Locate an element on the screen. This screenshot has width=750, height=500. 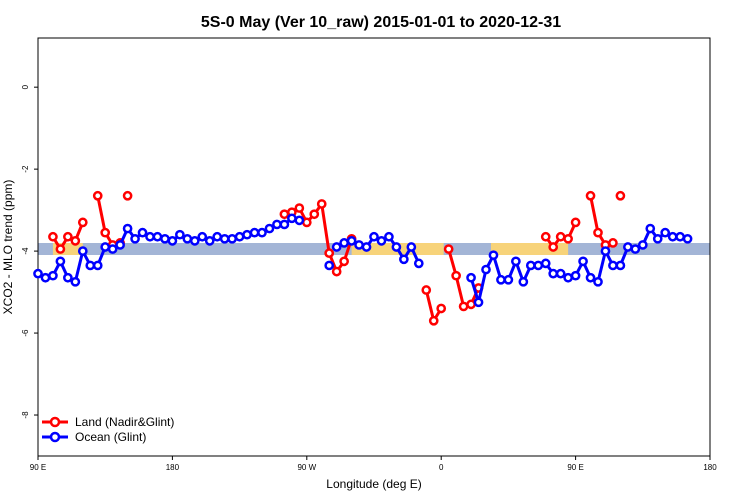
y-axis: 0 -2 -4 -6 -8 is located at coordinates (29, 251).